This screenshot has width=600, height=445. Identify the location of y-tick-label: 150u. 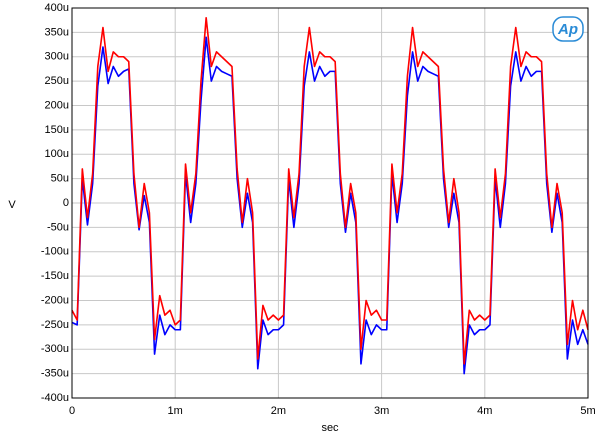
(57, 130).